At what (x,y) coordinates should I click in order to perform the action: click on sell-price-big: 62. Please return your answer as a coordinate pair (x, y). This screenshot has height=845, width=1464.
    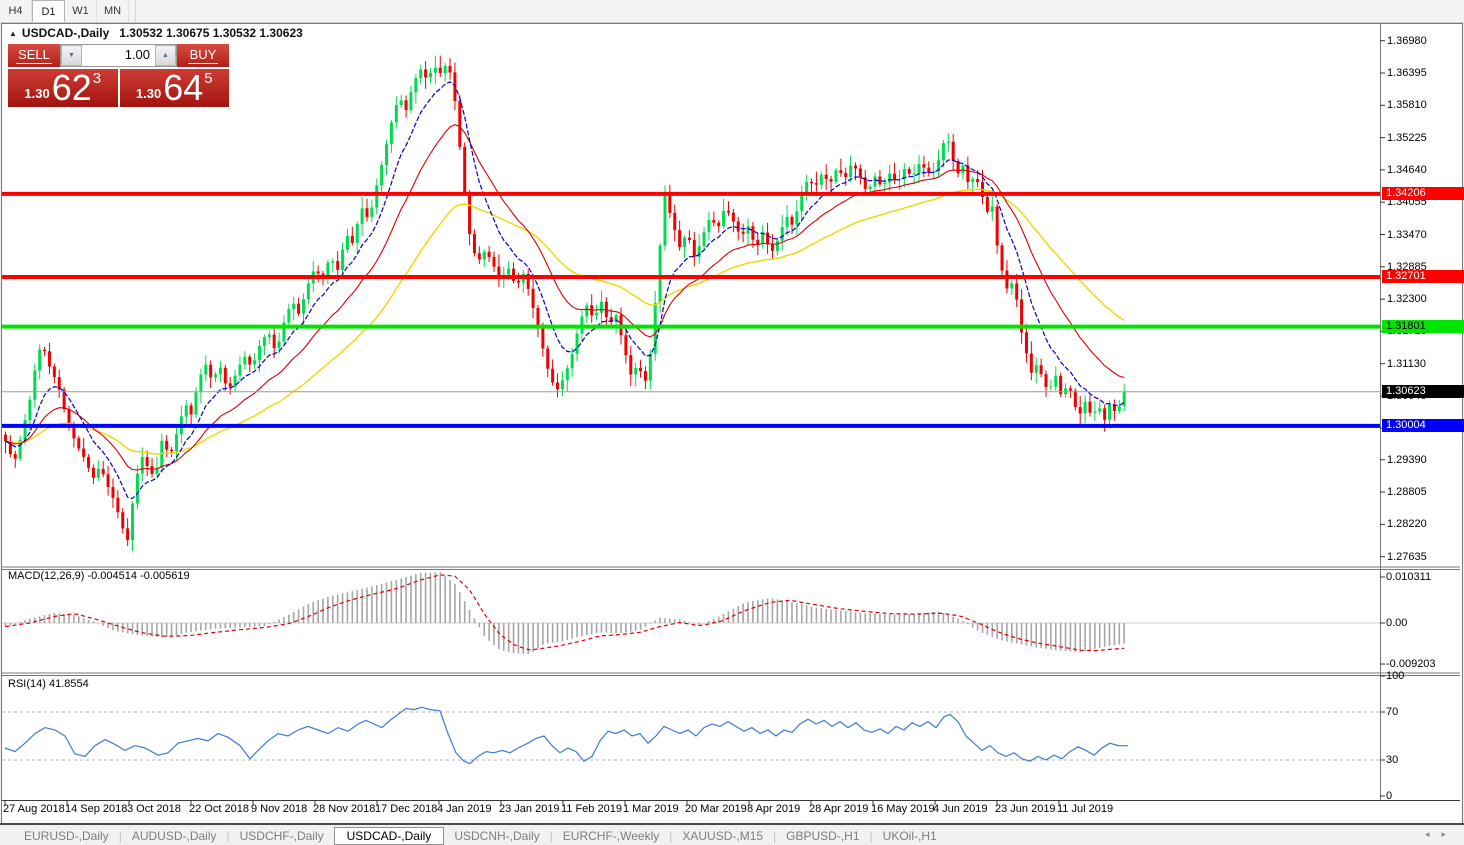
    Looking at the image, I should click on (71, 87).